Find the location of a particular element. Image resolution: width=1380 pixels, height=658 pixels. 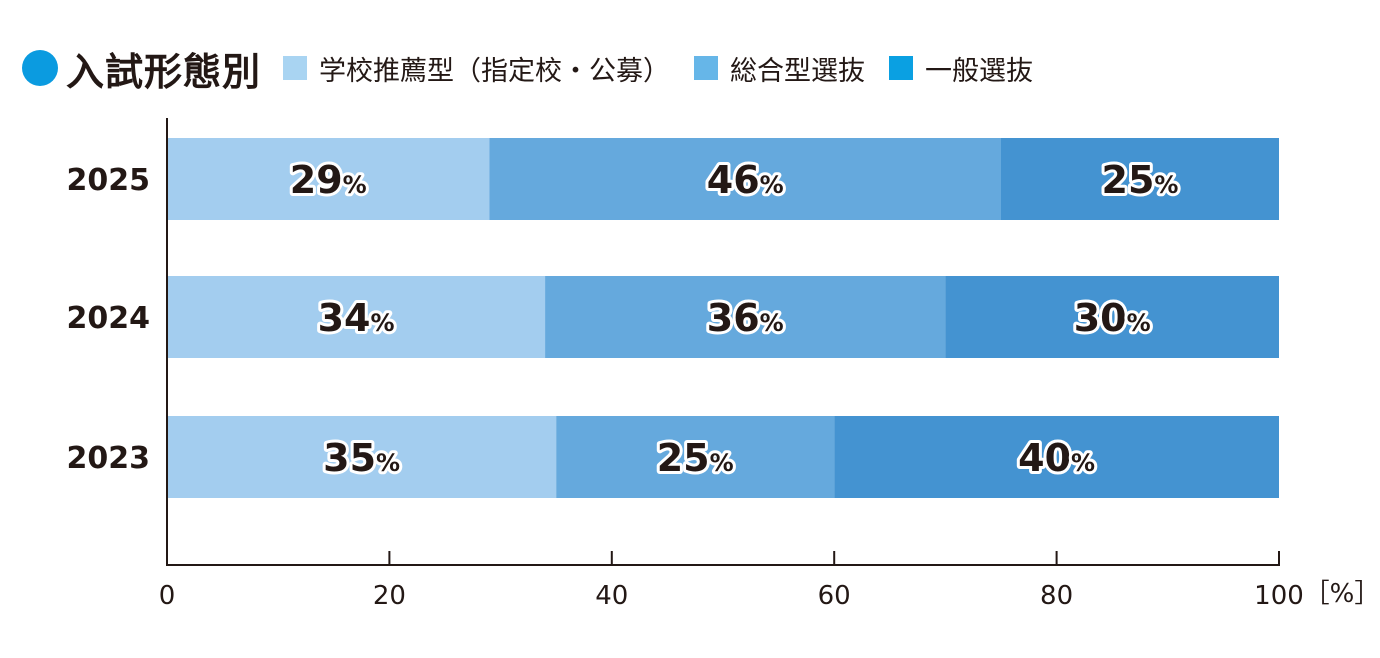

x-tick-label: 80 is located at coordinates (1056, 596).